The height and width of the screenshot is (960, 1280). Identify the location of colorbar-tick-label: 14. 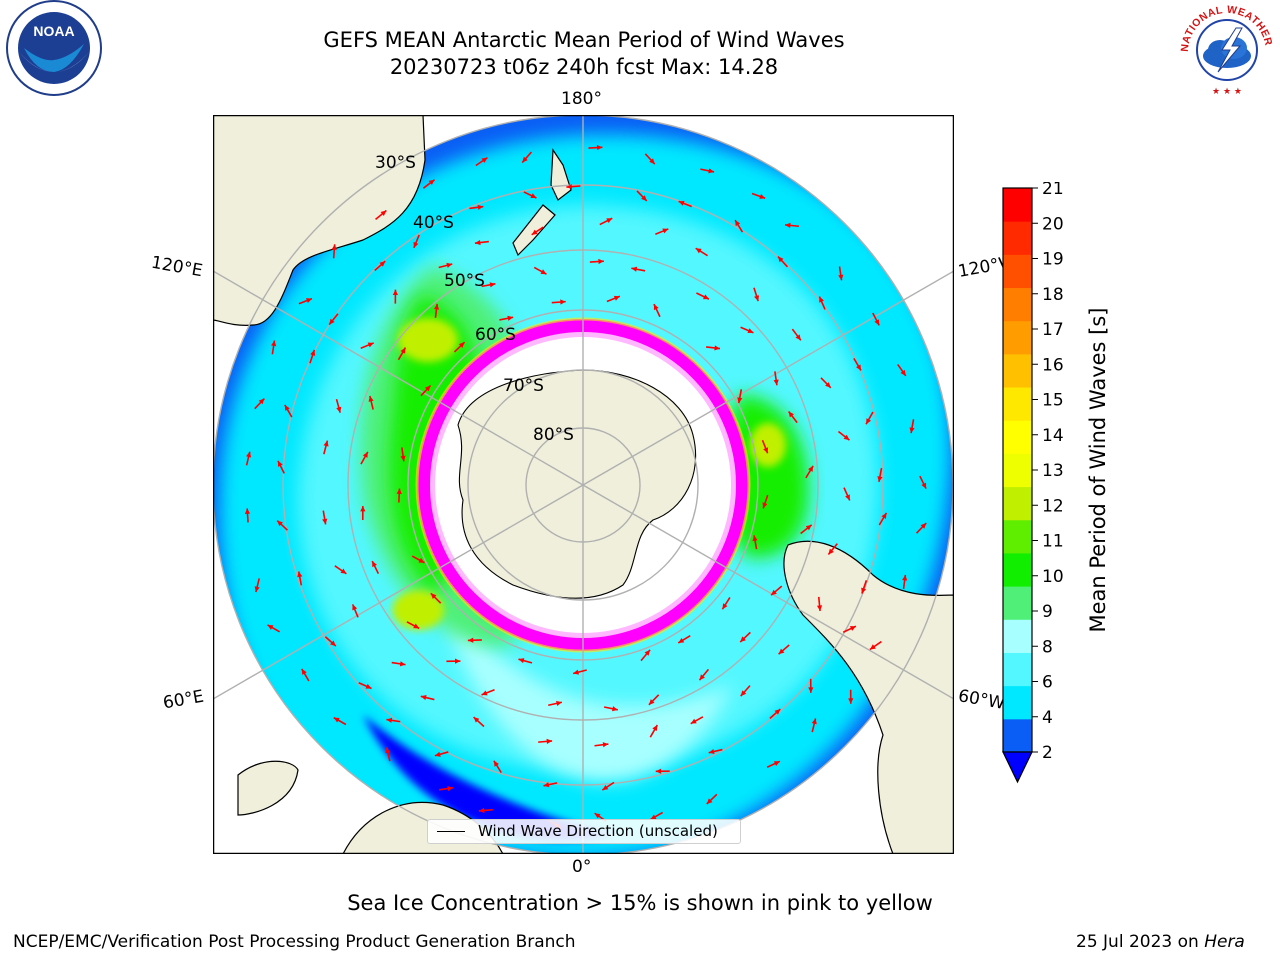
(1053, 436).